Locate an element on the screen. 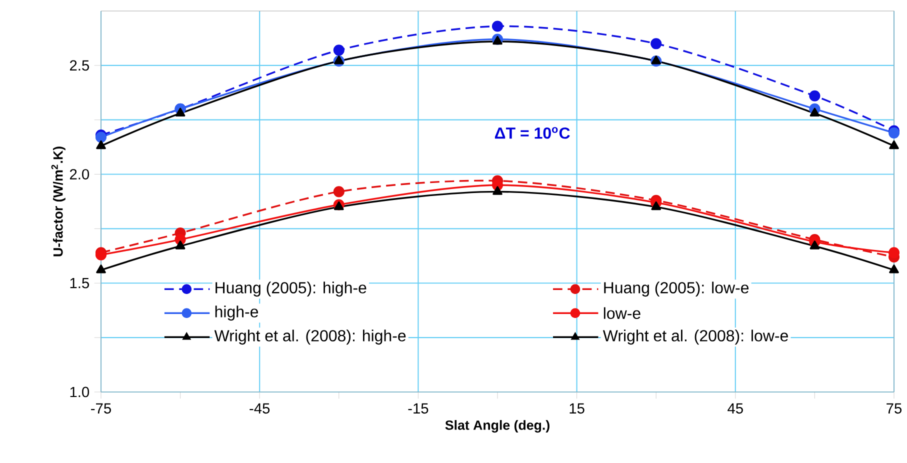 This screenshot has width=907, height=463. x-axis-title: Slat Angle (deg.) is located at coordinates (497, 426).